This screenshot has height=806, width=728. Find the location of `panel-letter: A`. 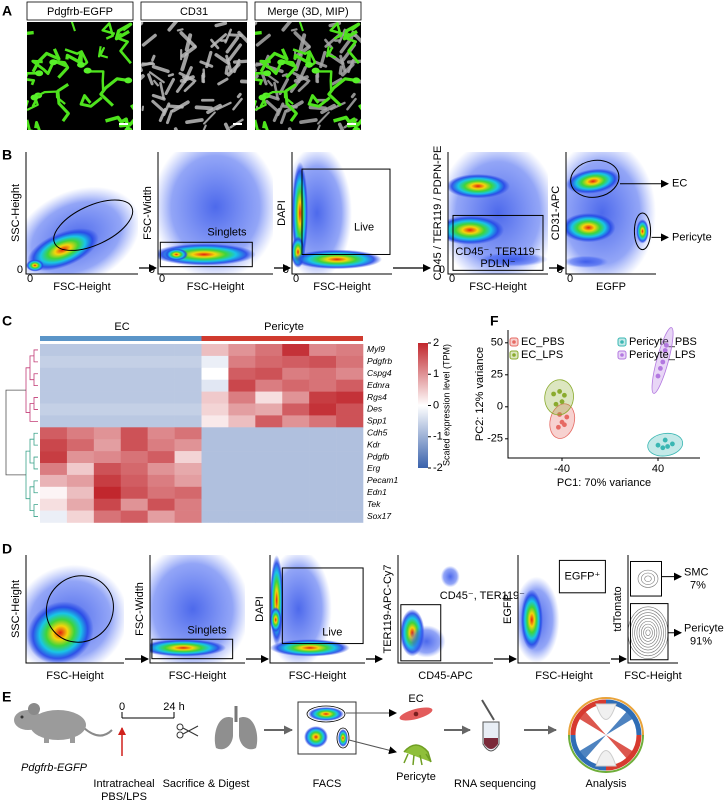

panel-letter: A is located at coordinates (7, 11).